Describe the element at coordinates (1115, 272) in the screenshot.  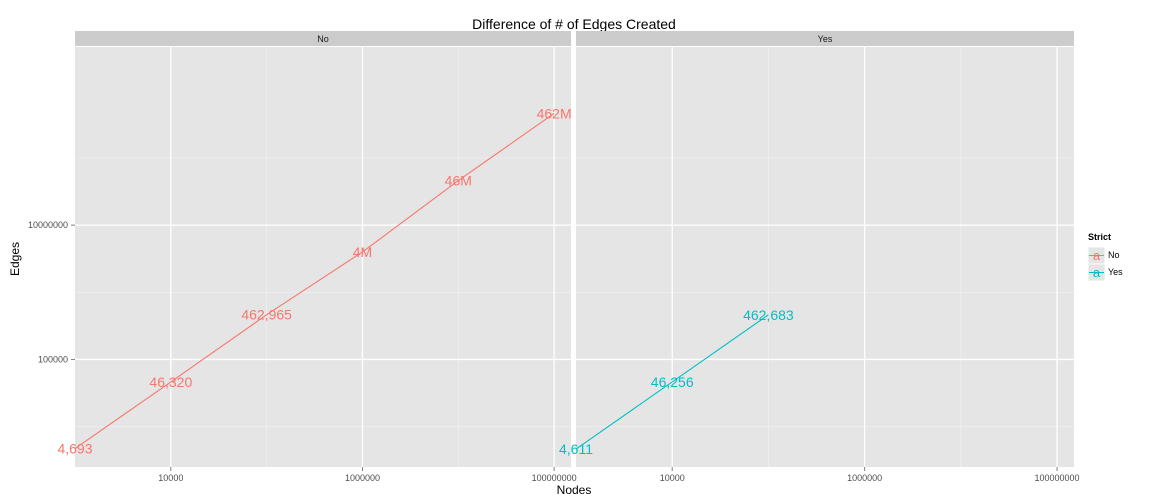
I see `legend-label: Yes` at that location.